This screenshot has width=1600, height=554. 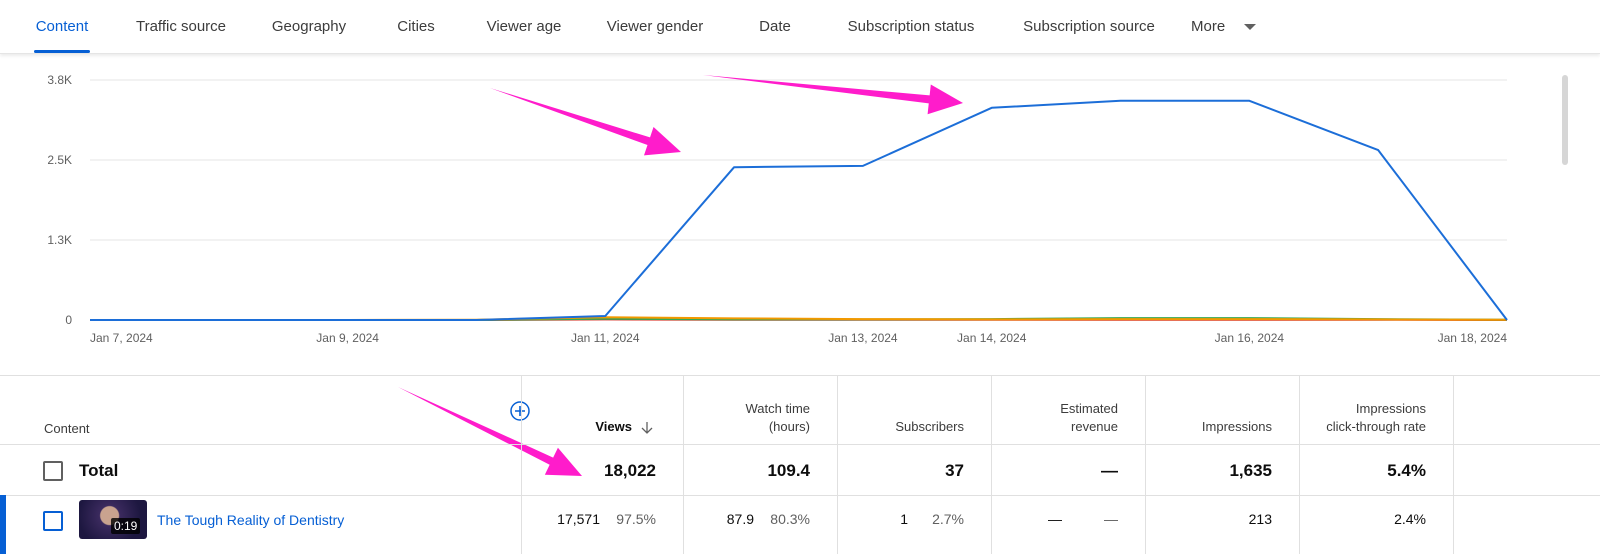 What do you see at coordinates (647, 428) in the screenshot?
I see `sort-icon` at bounding box center [647, 428].